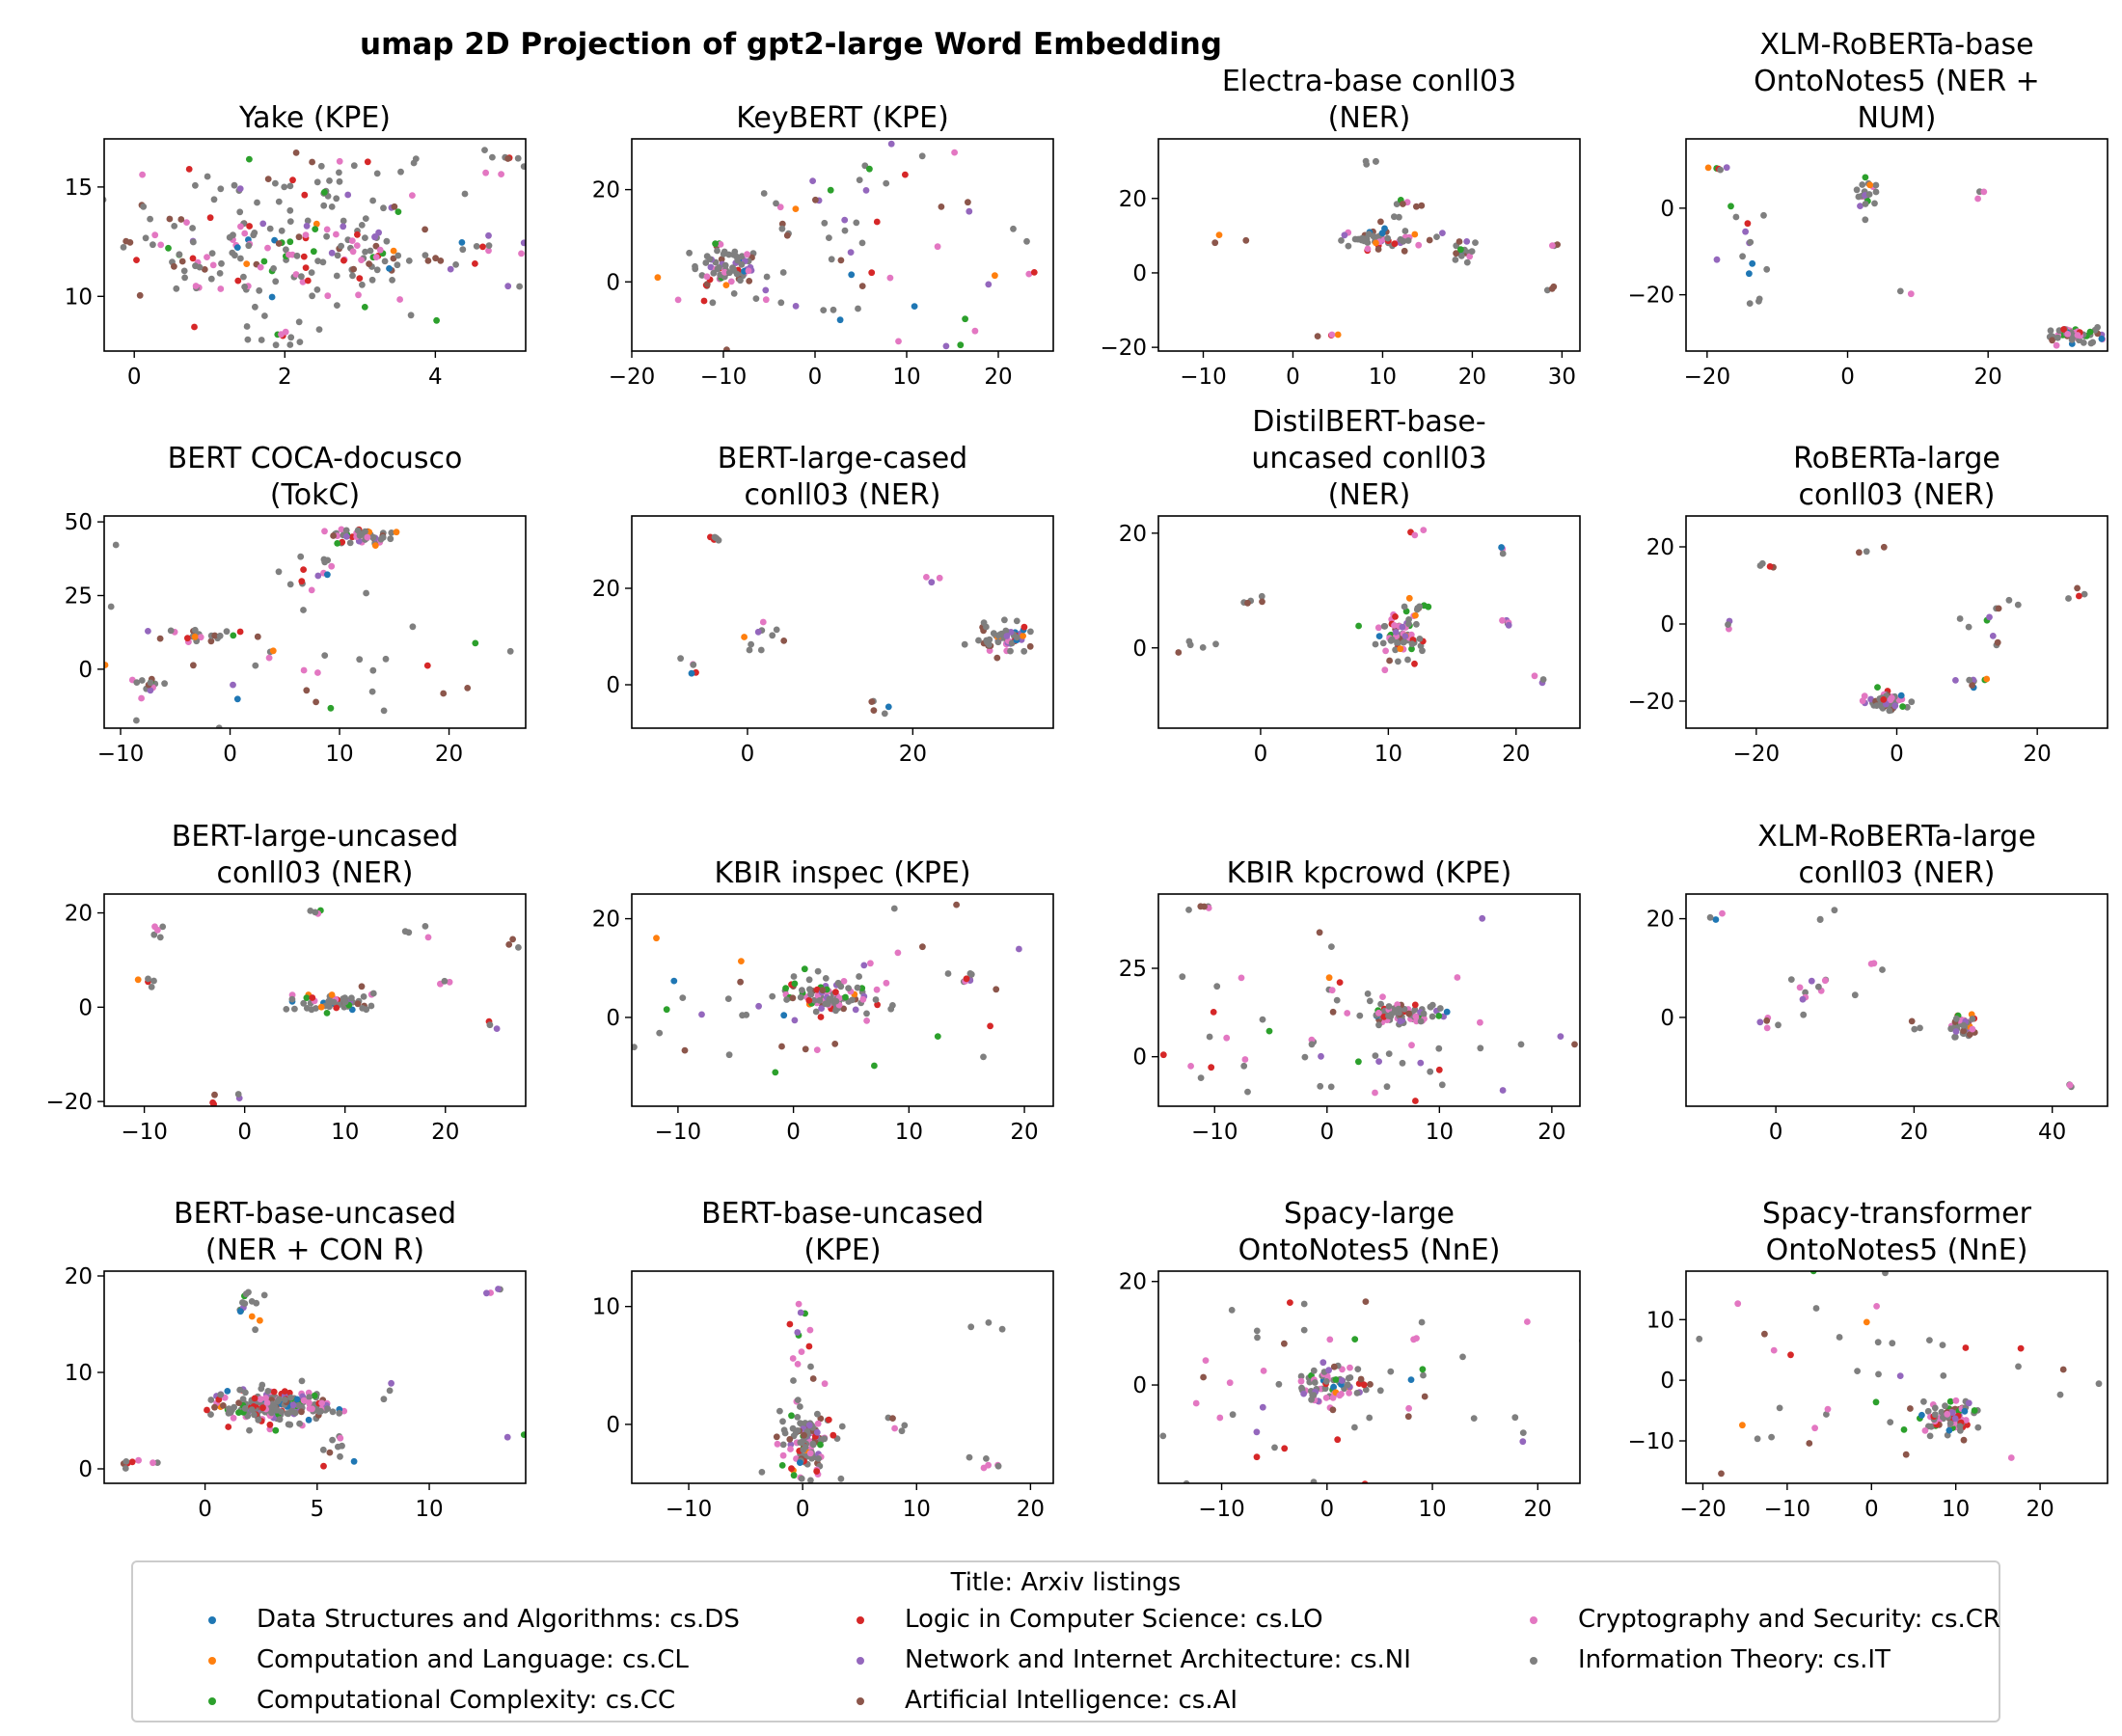 This screenshot has width=2122, height=1736. What do you see at coordinates (79, 297) in the screenshot?
I see `y-tick-label: 10` at bounding box center [79, 297].